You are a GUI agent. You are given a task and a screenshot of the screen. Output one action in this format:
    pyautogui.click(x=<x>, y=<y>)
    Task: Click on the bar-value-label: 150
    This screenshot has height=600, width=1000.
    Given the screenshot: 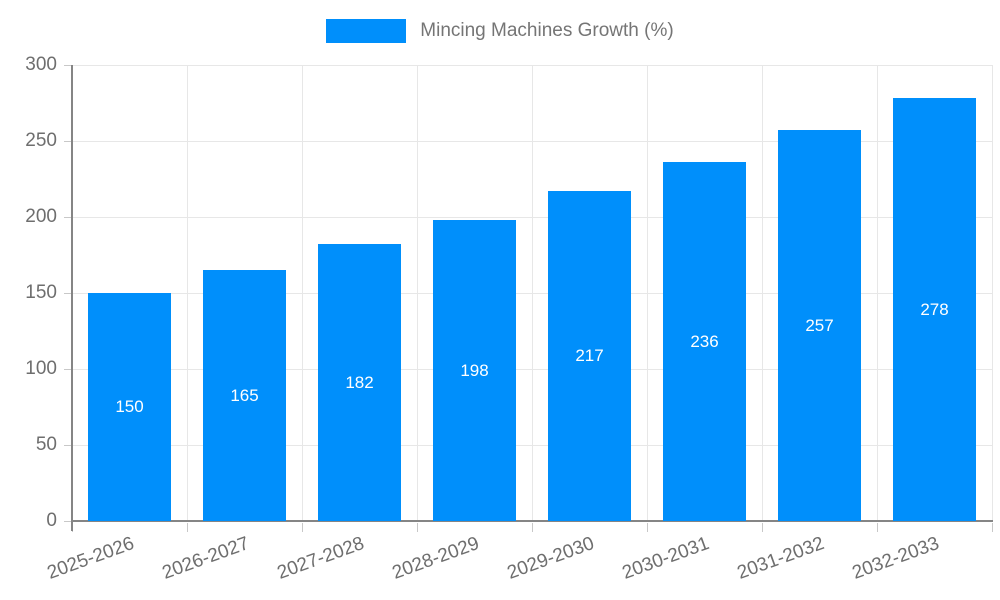 What is the action you would take?
    pyautogui.click(x=129, y=406)
    